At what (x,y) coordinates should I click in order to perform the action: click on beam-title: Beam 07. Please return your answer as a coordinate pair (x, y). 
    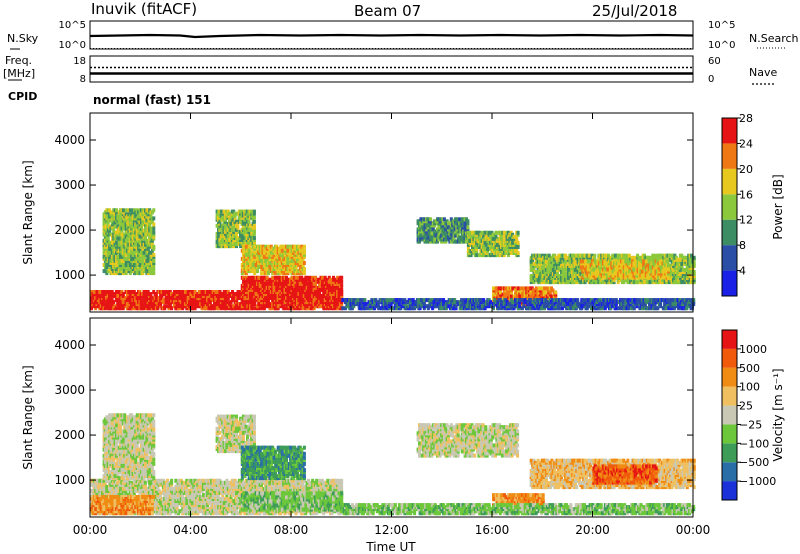
    Looking at the image, I should click on (387, 11).